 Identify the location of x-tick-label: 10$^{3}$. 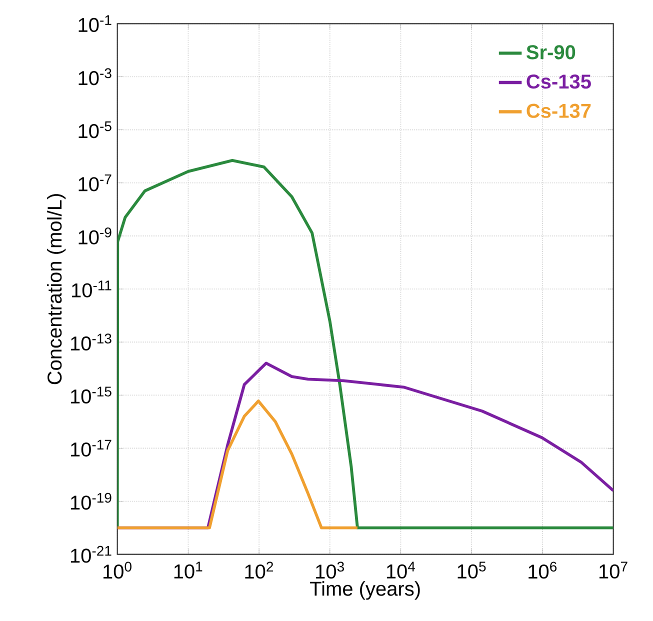
(330, 570).